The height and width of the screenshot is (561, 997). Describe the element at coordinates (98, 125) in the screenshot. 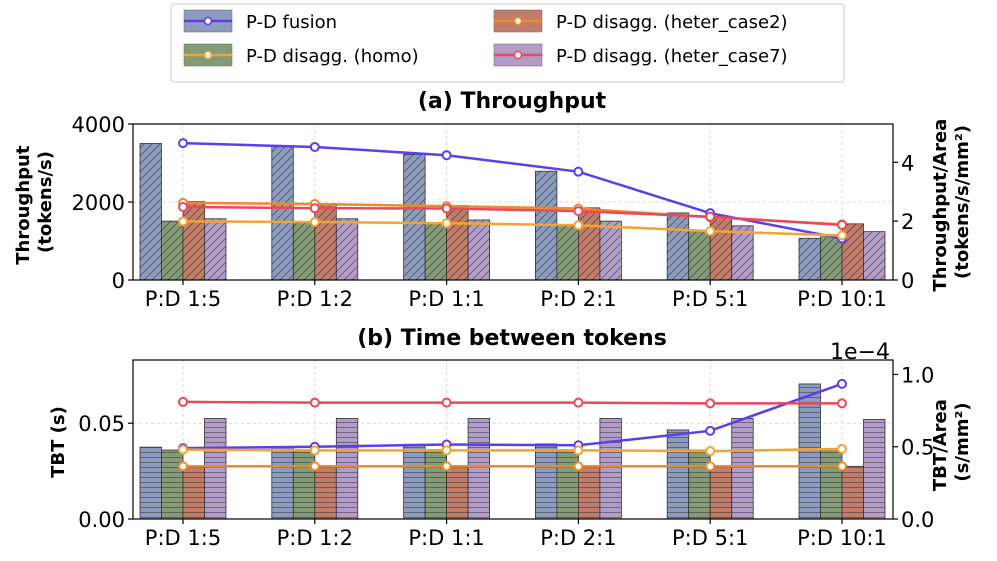

I see `throughput-ytick-label: 4000` at that location.